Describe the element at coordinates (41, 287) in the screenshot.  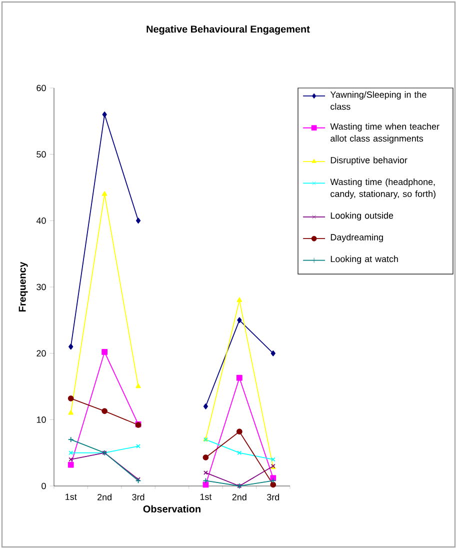
I see `y-tick-label: 30` at that location.